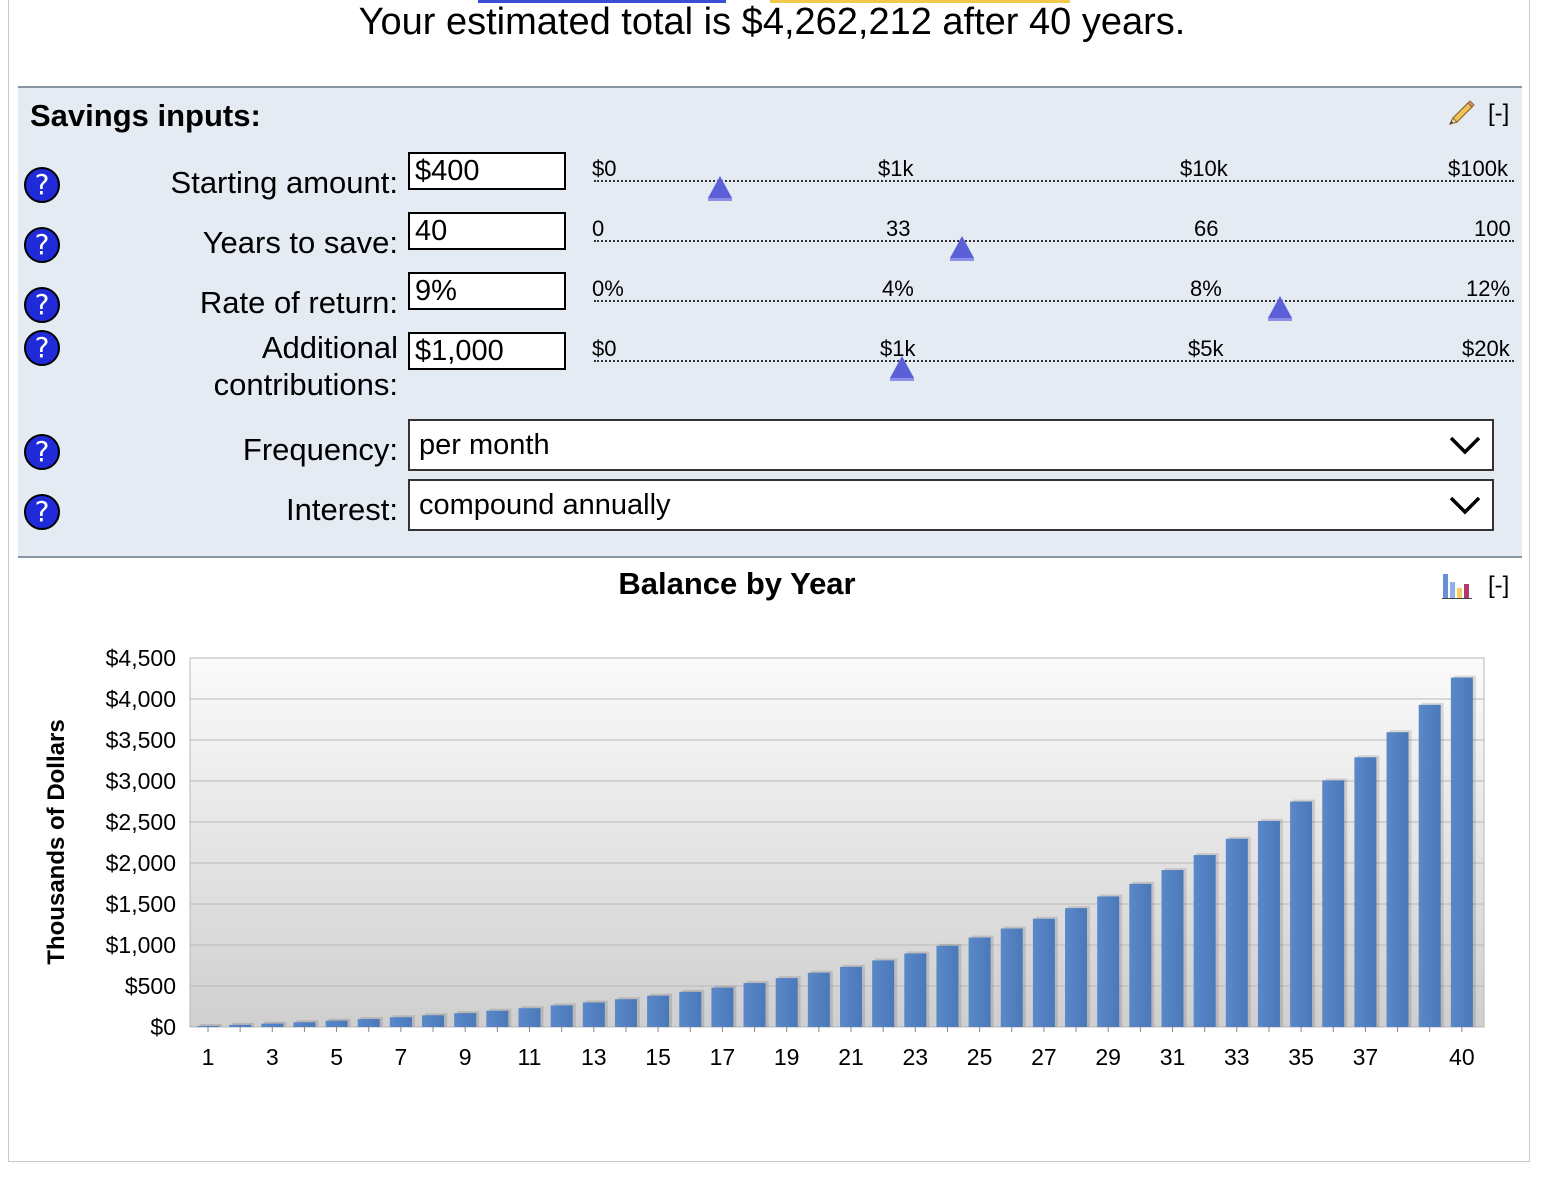 The width and height of the screenshot is (1544, 1178). I want to click on help-rate-icon: ?, so click(42, 305).